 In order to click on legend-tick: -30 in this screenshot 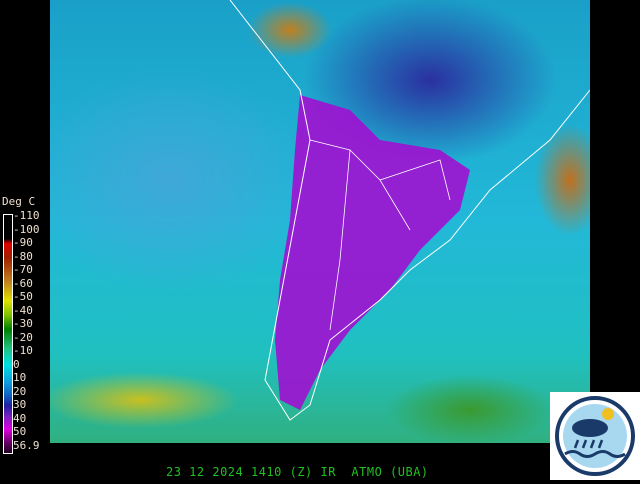, I will do `click(23, 323)`.